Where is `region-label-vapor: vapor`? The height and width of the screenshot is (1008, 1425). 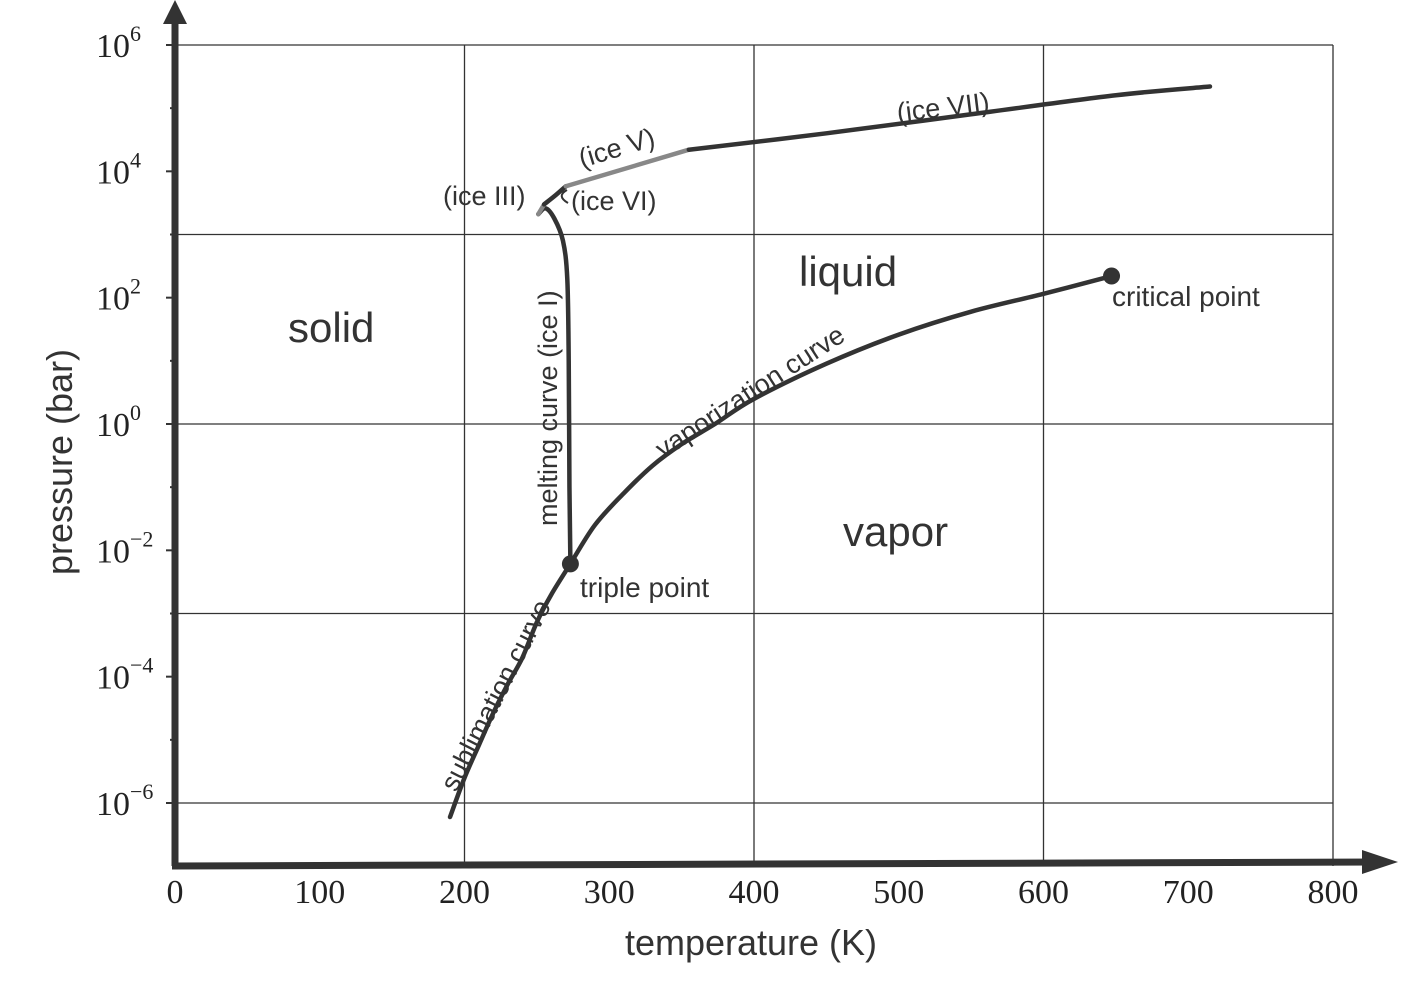
region-label-vapor: vapor is located at coordinates (895, 531).